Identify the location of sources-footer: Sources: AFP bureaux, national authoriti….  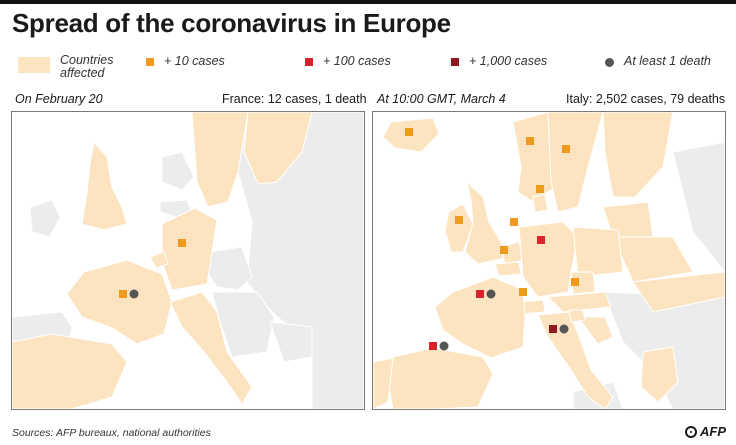
(111, 433).